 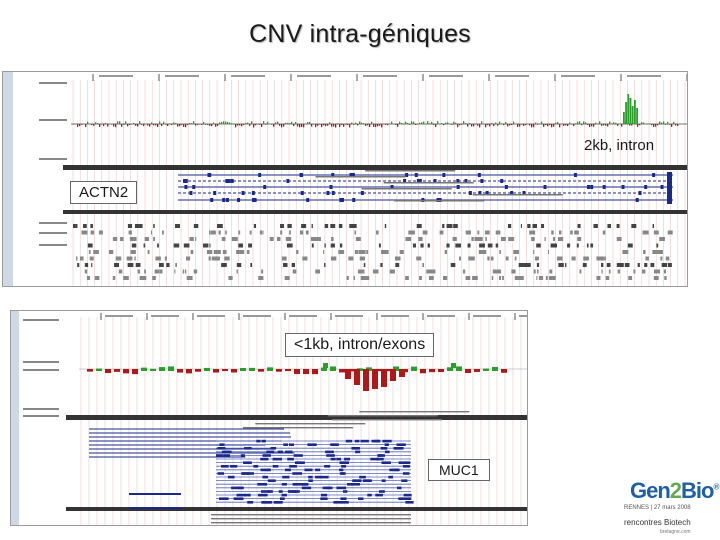 I want to click on cgh-loss-bar, so click(x=366, y=380).